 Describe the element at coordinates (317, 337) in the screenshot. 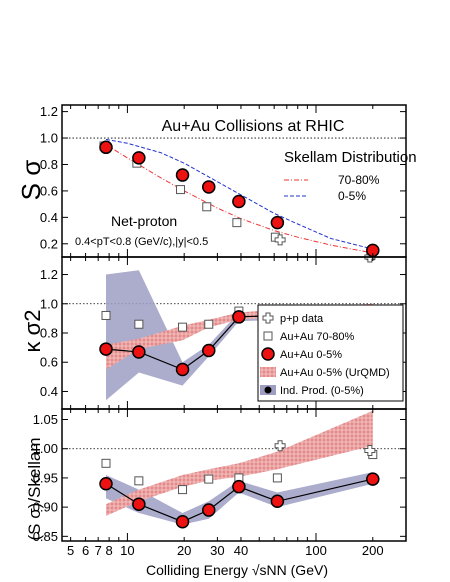

I see `legend-label: Au+Au 70-80%` at that location.